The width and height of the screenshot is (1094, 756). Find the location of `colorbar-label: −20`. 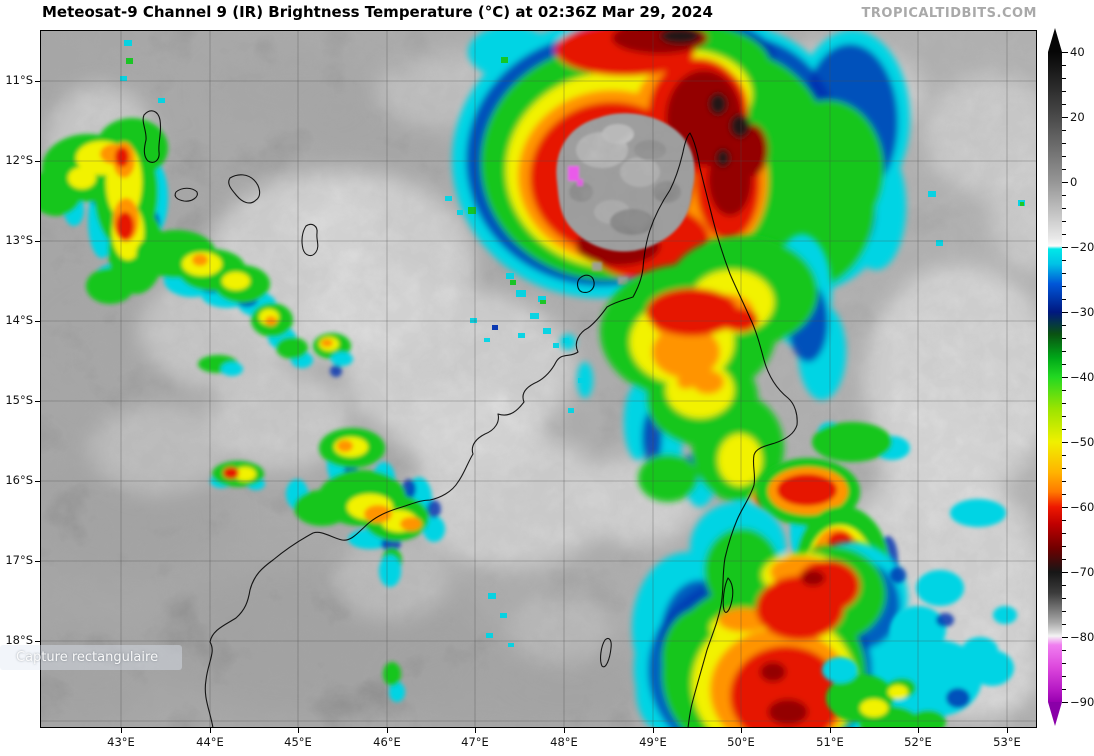

colorbar-label: −20 is located at coordinates (1078, 247).